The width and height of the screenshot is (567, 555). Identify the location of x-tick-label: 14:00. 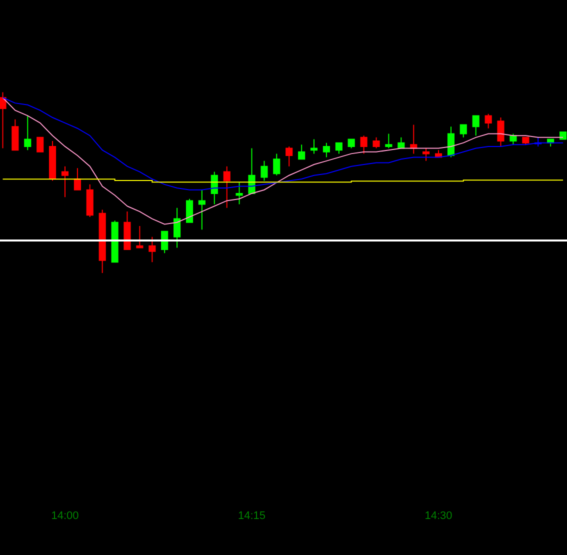
(65, 516).